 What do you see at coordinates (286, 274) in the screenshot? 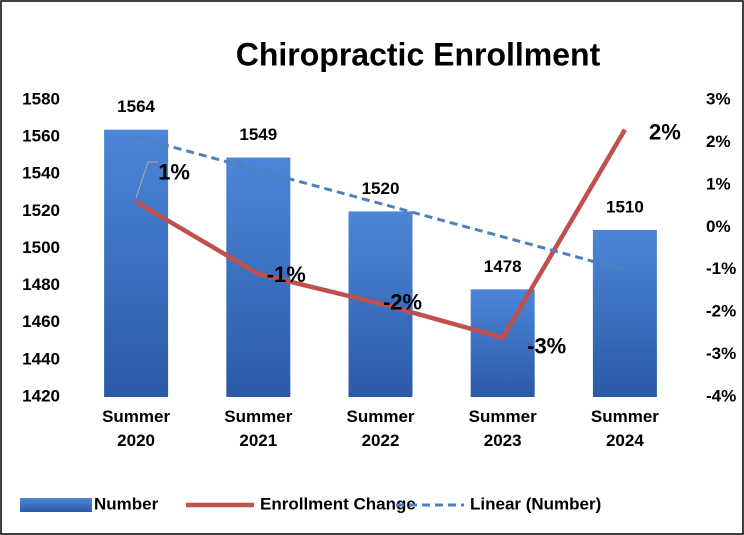
I see `data-label: -1%` at bounding box center [286, 274].